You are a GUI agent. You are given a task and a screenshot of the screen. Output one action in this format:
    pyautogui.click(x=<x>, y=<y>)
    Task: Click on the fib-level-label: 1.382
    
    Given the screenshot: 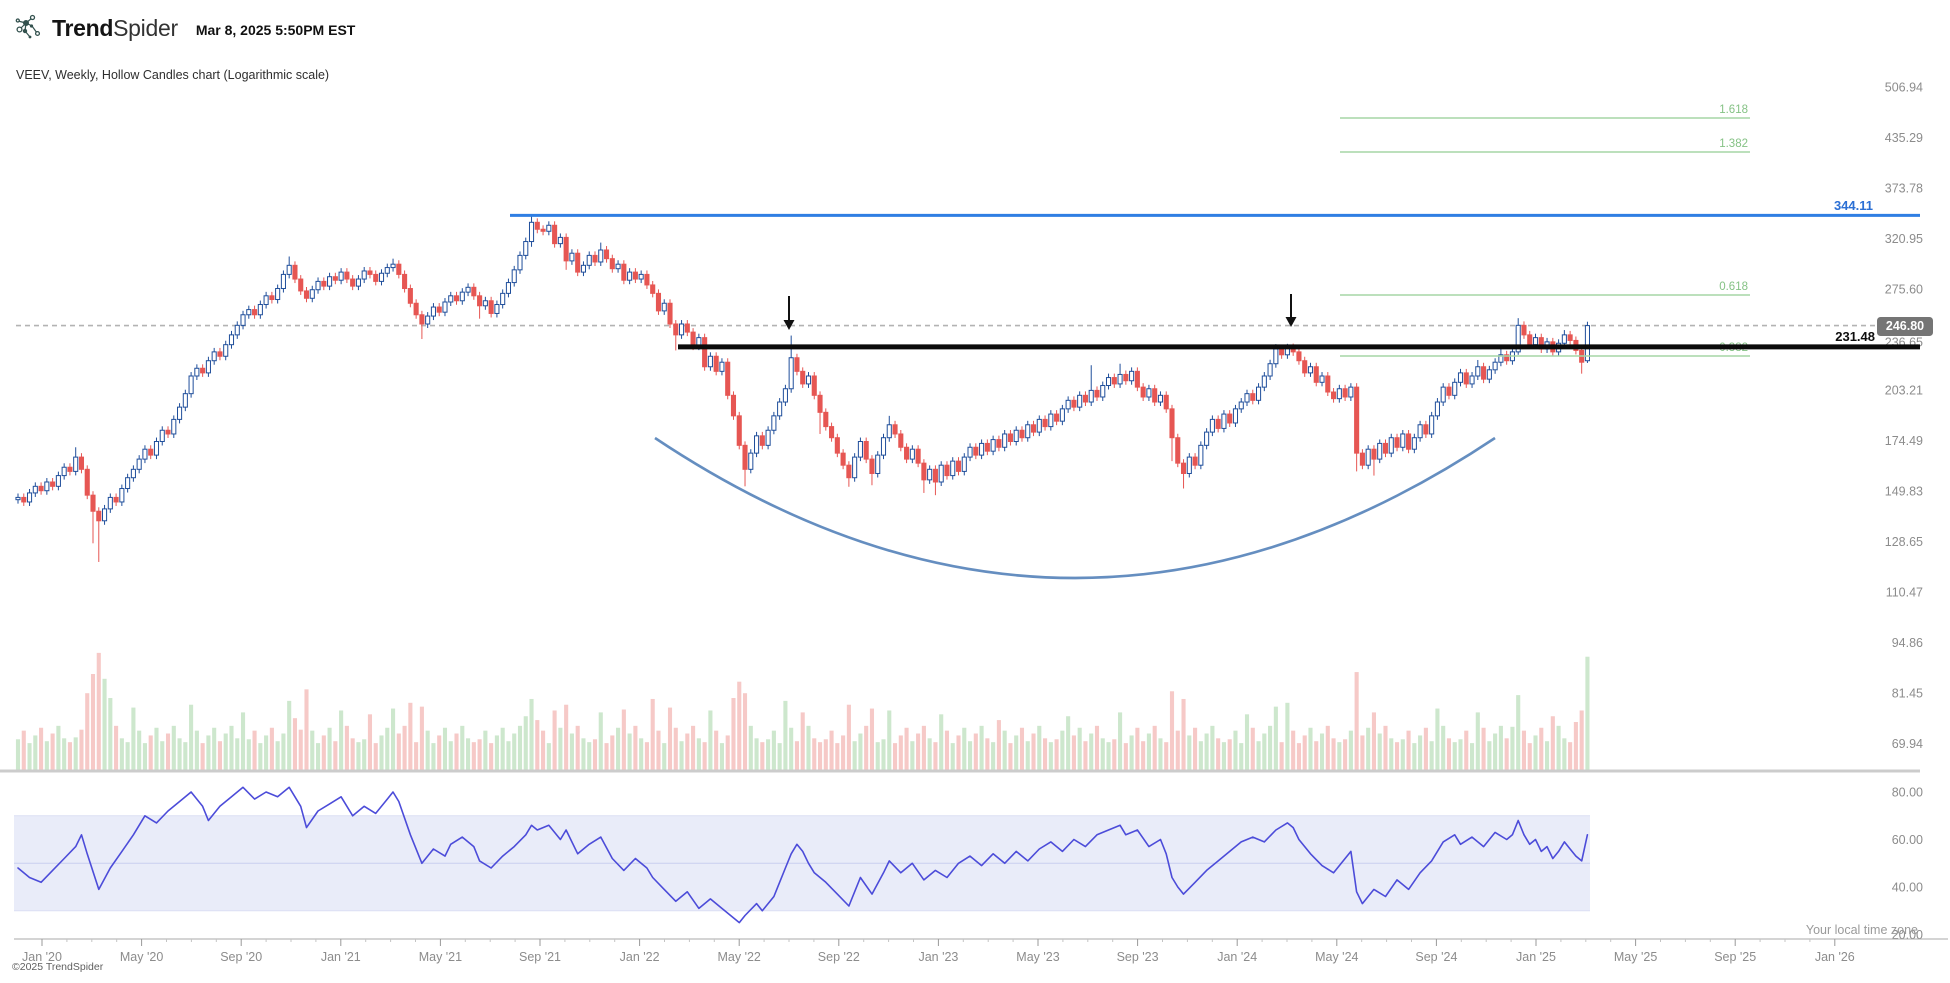 What is the action you would take?
    pyautogui.click(x=1733, y=144)
    